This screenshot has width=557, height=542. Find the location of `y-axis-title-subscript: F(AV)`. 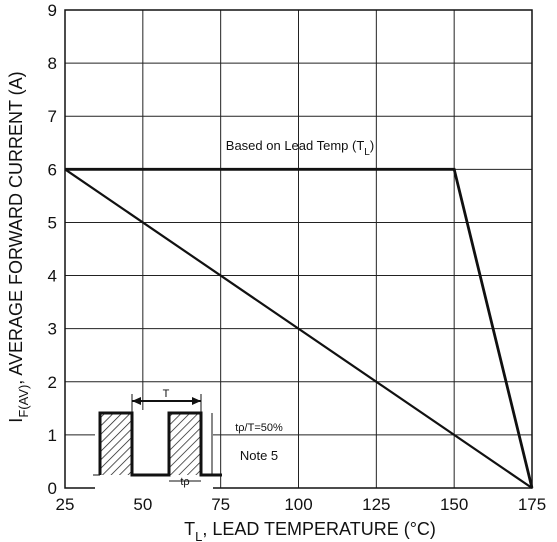

y-axis-title-subscript: F(AV) is located at coordinates (23, 401).